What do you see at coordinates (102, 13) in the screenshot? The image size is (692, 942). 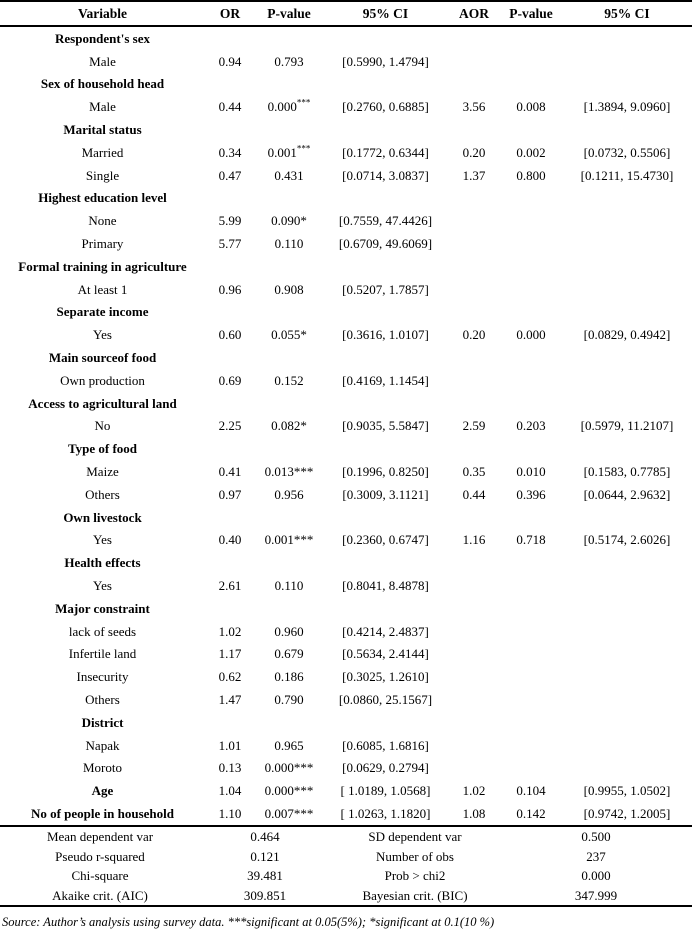 I see `col-header-variable: Variable` at bounding box center [102, 13].